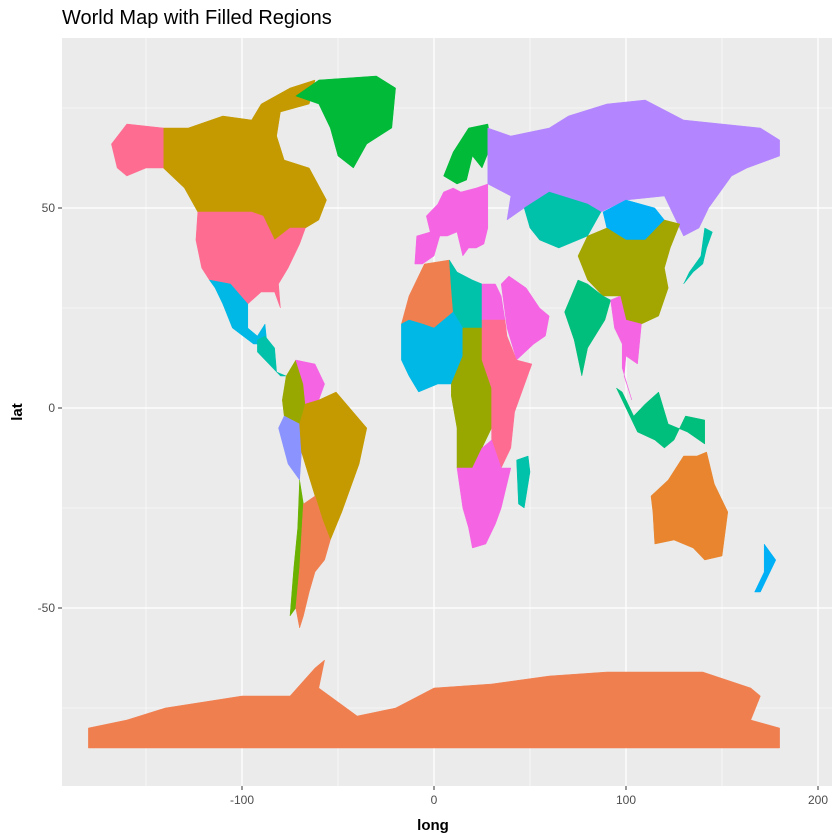  I want to click on region-southern-africa, so click(484, 494).